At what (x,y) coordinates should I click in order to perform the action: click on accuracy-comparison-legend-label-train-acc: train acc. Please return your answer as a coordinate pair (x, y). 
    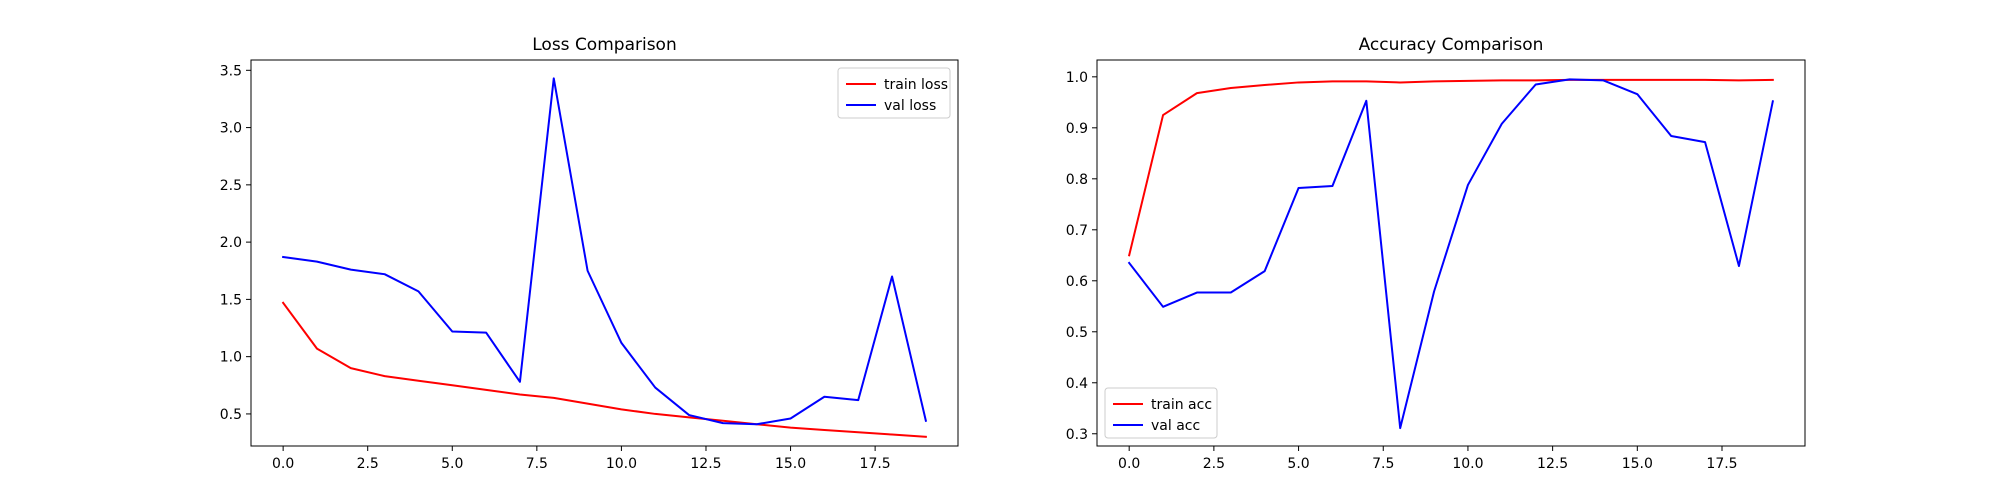
    Looking at the image, I should click on (1181, 405).